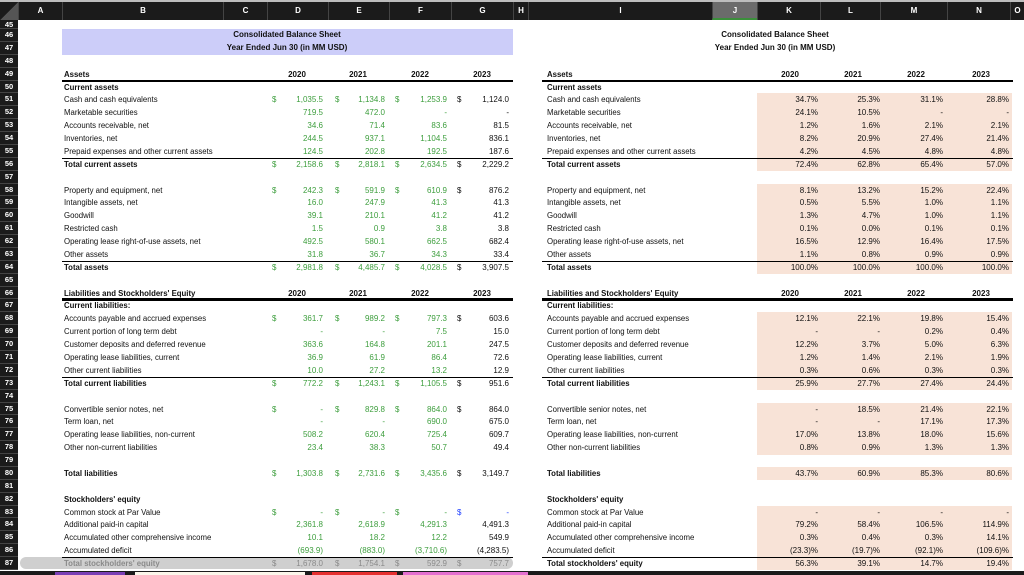 The height and width of the screenshot is (575, 1024). Describe the element at coordinates (374, 203) in the screenshot. I see `value-cell: 247.9` at that location.